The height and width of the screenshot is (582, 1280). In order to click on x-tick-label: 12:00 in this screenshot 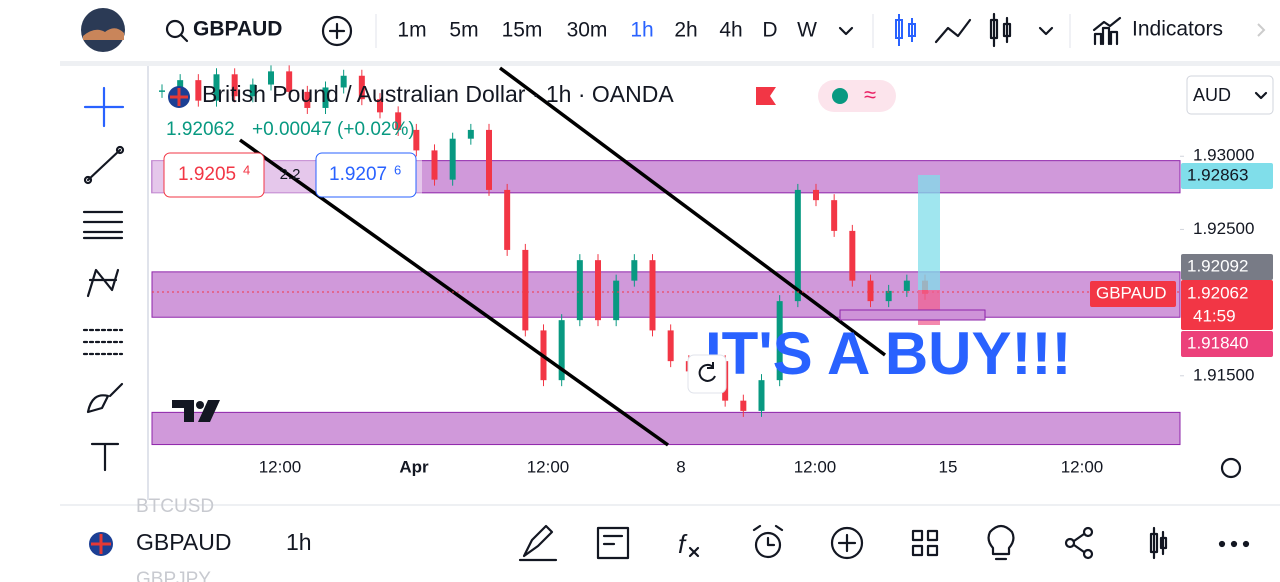, I will do `click(548, 466)`.